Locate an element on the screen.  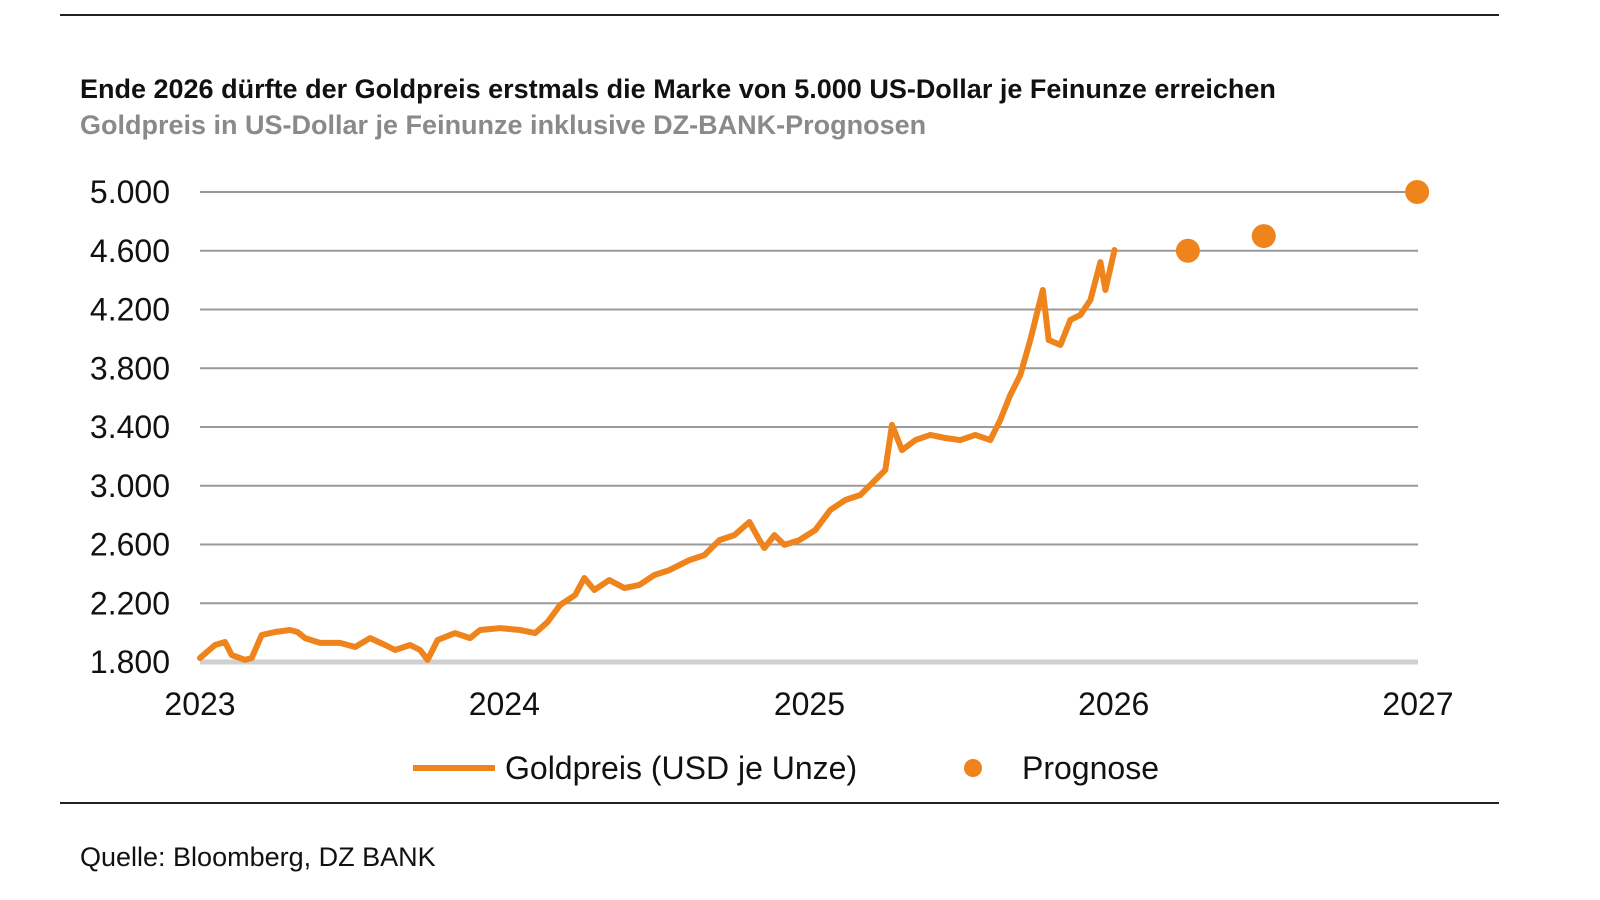
source-note: Quelle: Bloomberg, DZ BANK is located at coordinates (258, 857).